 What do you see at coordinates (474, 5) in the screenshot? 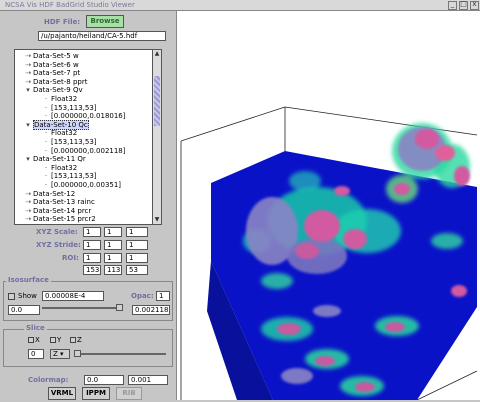
I see `close-button: x` at bounding box center [474, 5].